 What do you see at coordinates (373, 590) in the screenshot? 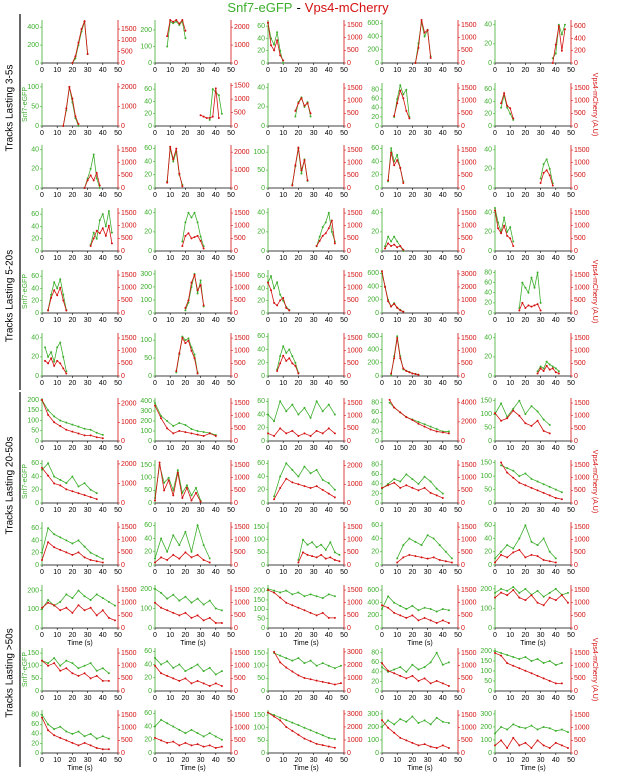
I see `y-tick-label: 600` at bounding box center [373, 590].